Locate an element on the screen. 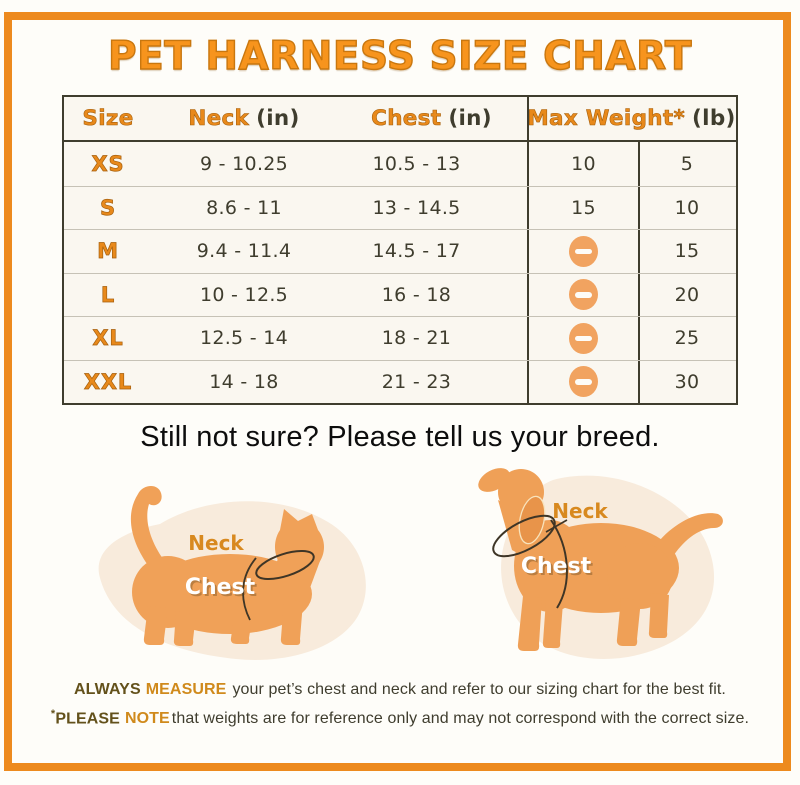 The image size is (800, 785). table-row: S 8.6 - 11 13 - 14.5 15 10 is located at coordinates (400, 207).